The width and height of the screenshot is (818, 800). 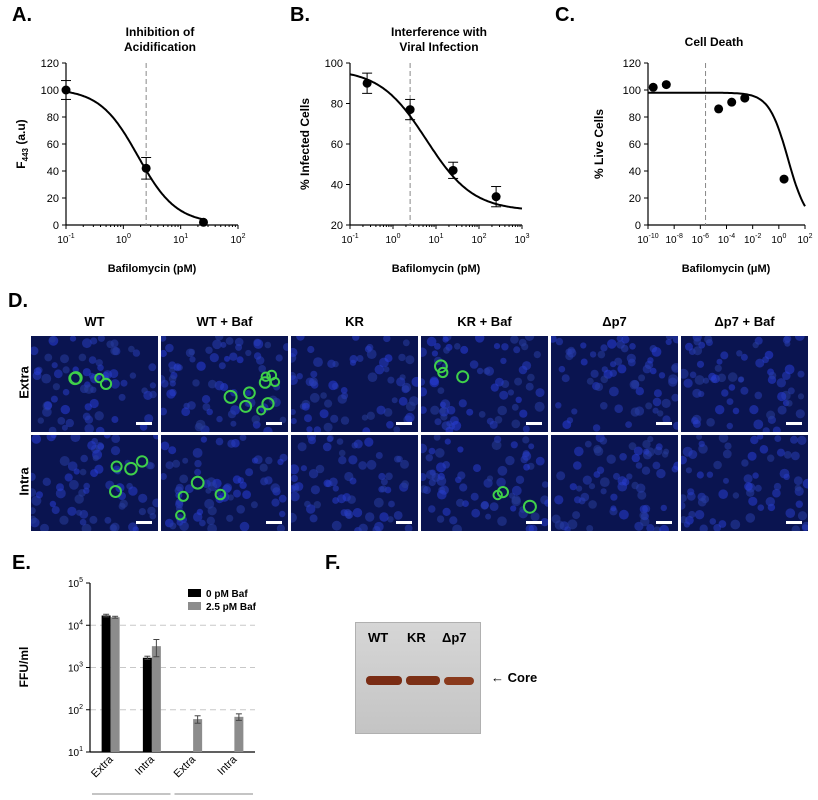 What do you see at coordinates (145, 765) in the screenshot?
I see `chart-e-category-label-1: Intra` at bounding box center [145, 765].